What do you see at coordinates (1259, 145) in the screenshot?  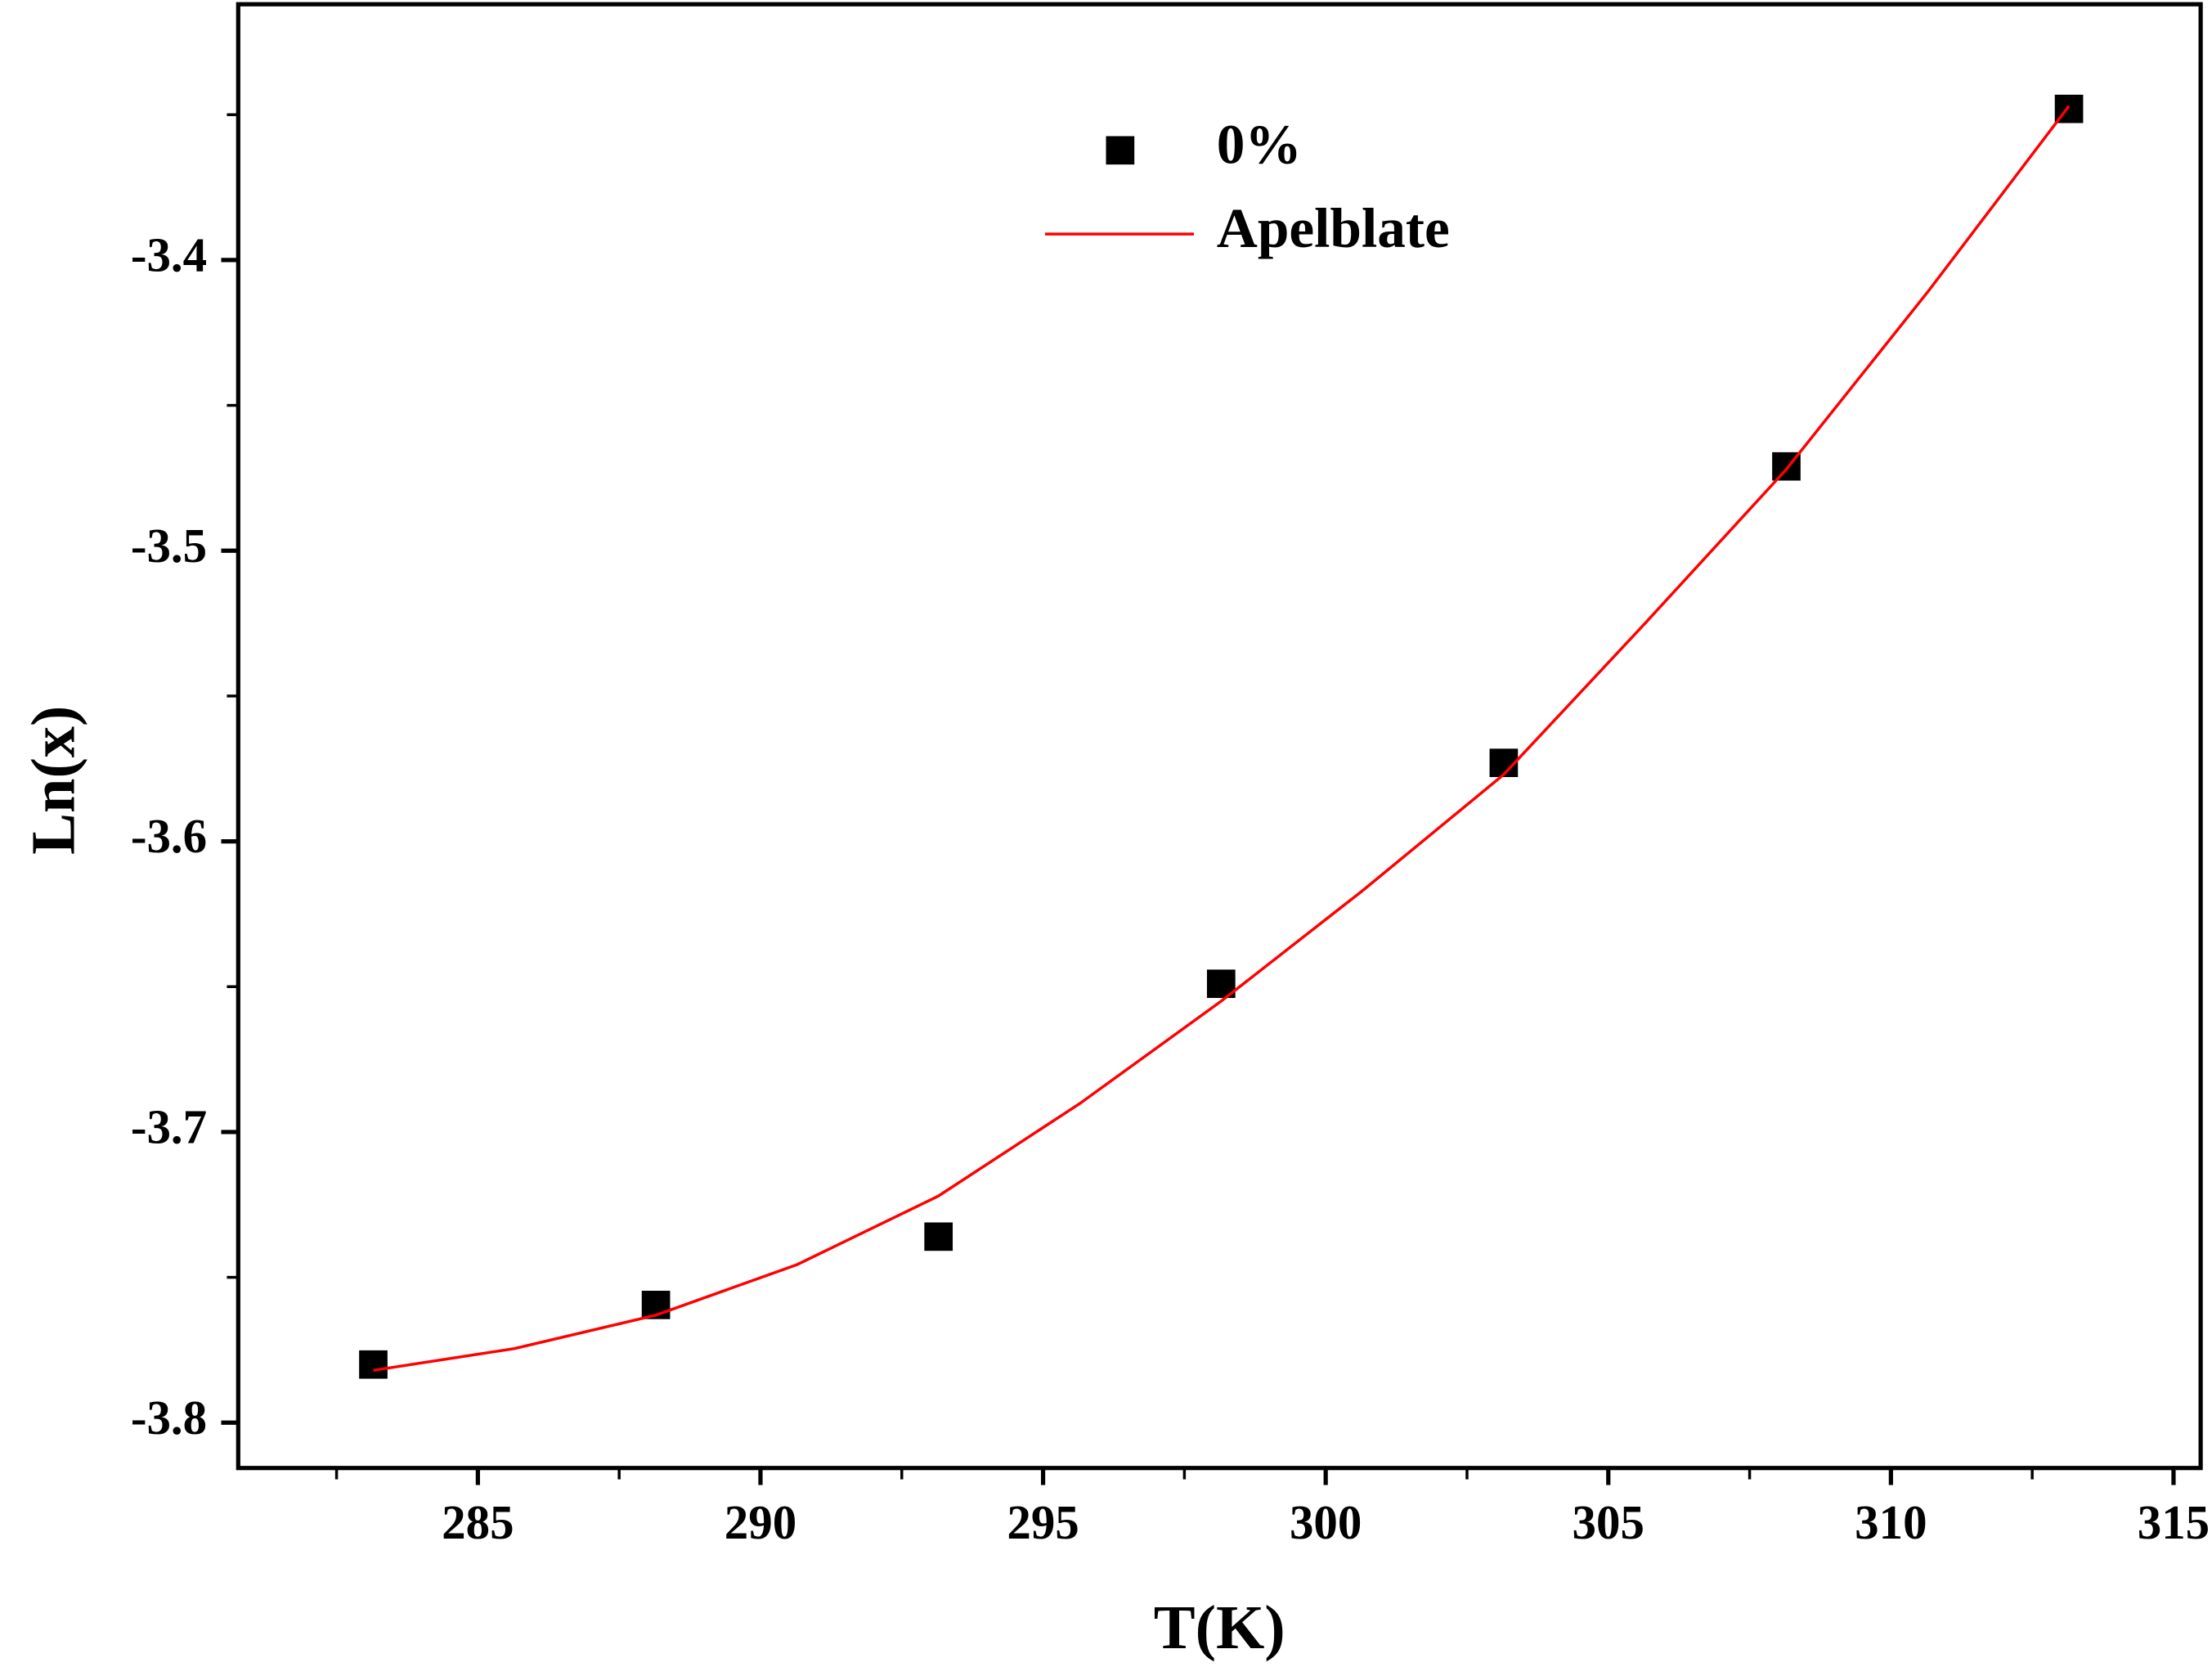 I see `legend-label: 0%` at bounding box center [1259, 145].